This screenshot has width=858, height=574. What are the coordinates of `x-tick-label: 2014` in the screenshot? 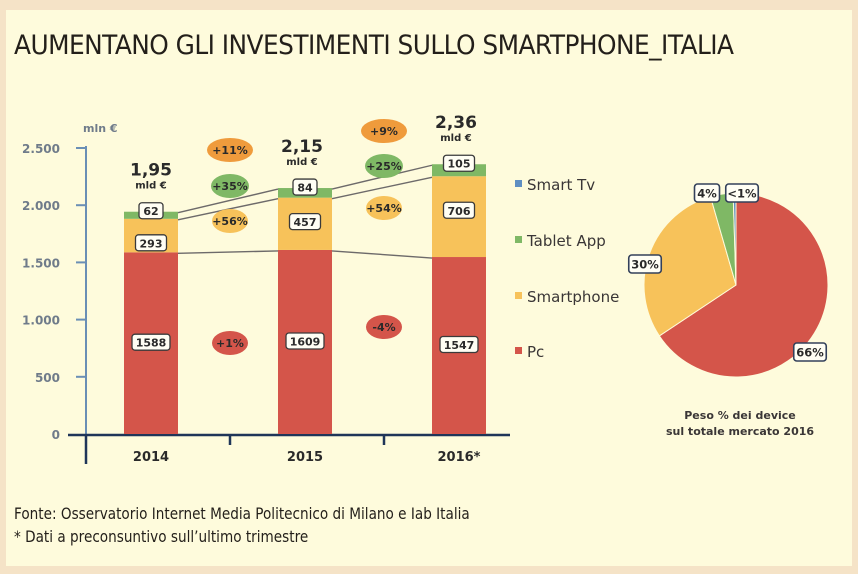 It's located at (151, 457).